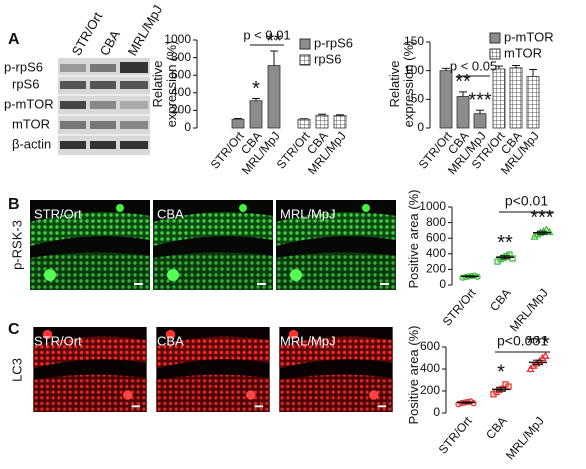  I want to click on legend-label: p-rpS6, so click(333, 42).